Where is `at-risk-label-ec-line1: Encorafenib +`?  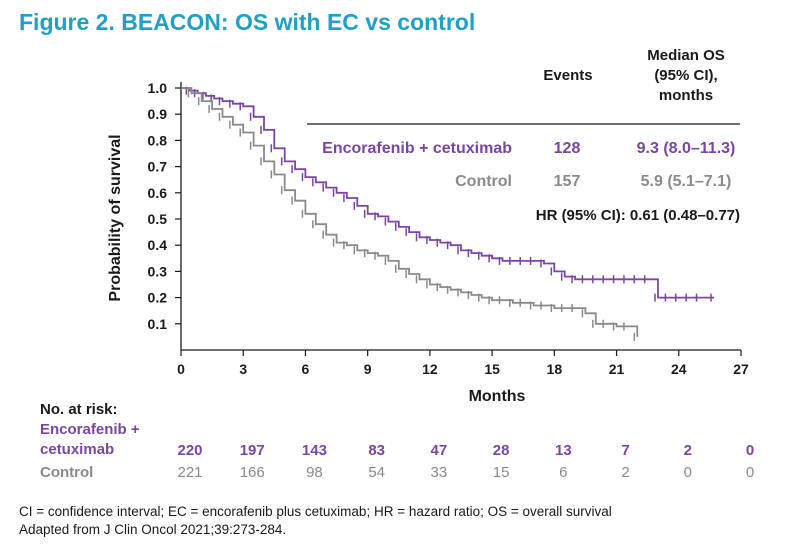
at-risk-label-ec-line1: Encorafenib + is located at coordinates (90, 429).